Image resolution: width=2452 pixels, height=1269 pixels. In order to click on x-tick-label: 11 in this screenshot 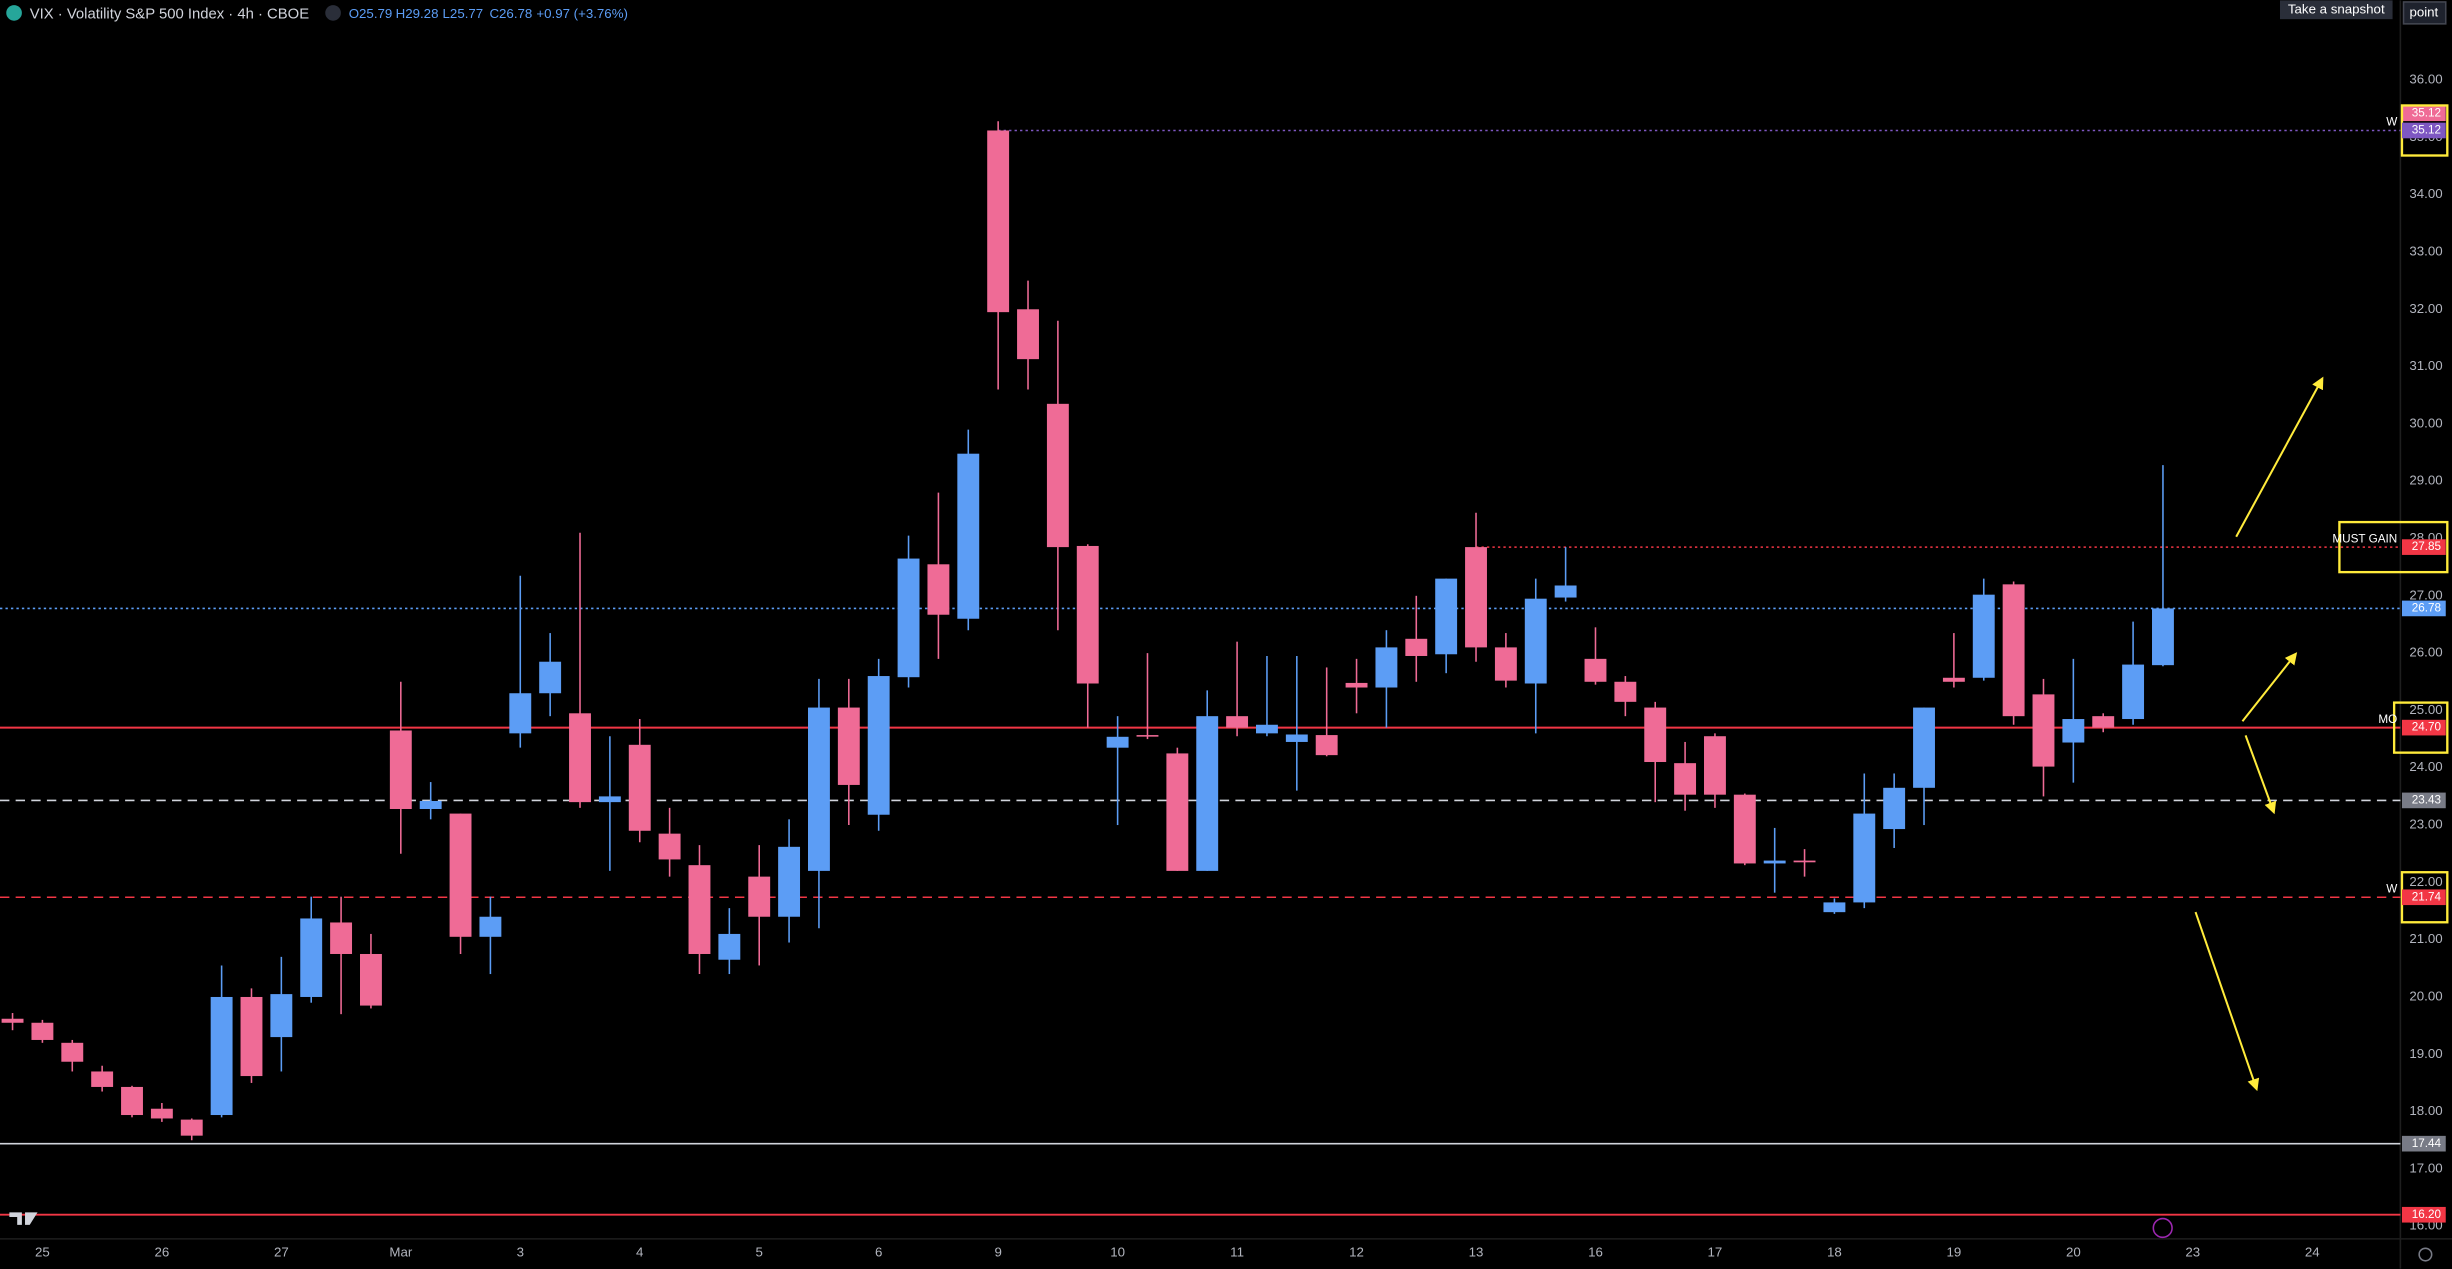, I will do `click(1237, 1251)`.